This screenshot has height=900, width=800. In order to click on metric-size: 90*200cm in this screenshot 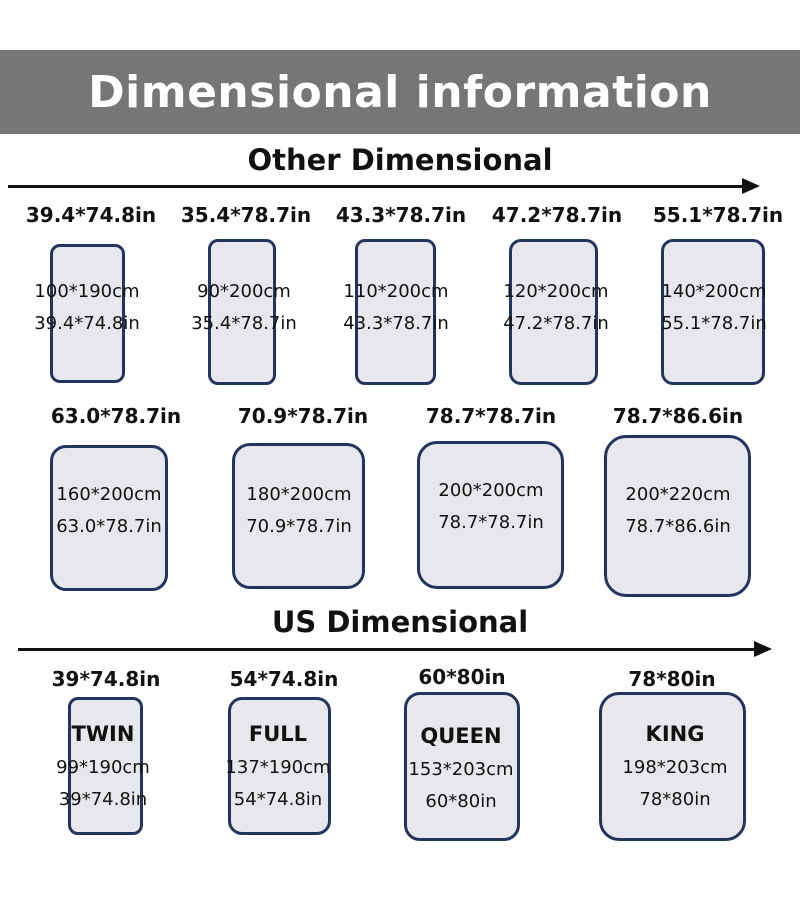, I will do `click(244, 291)`.